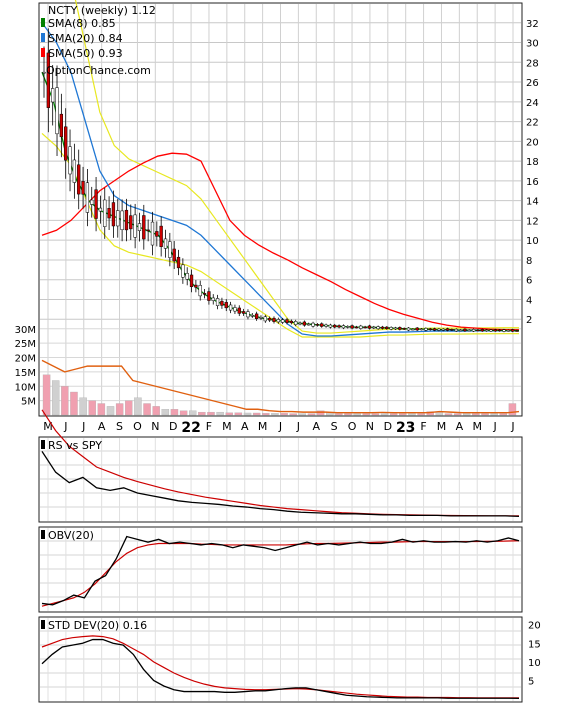  What do you see at coordinates (25, 330) in the screenshot?
I see `volume-tick-label: 30M` at bounding box center [25, 330].